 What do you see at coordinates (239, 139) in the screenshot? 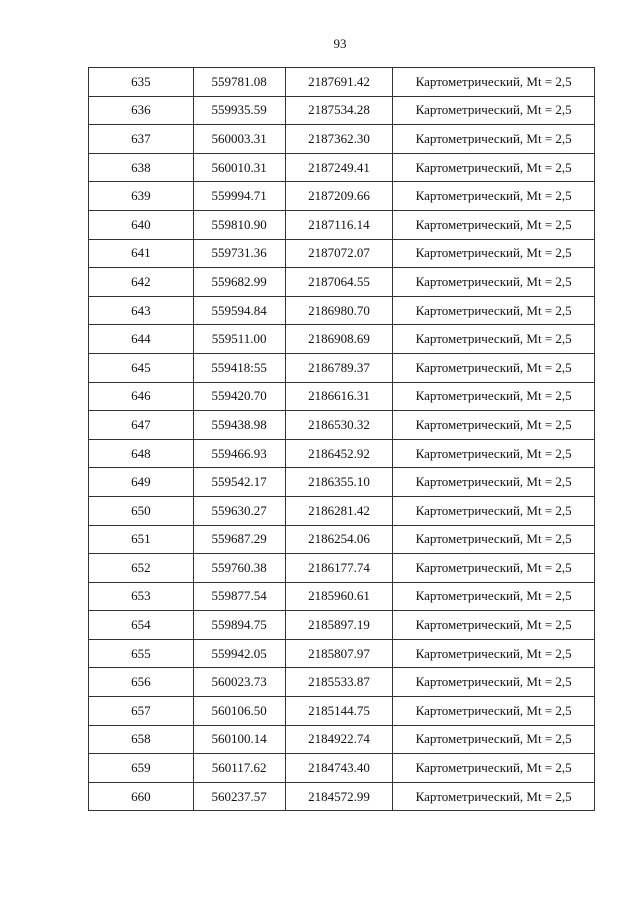
I see `x-coordinate-cell: 560003.31` at bounding box center [239, 139].